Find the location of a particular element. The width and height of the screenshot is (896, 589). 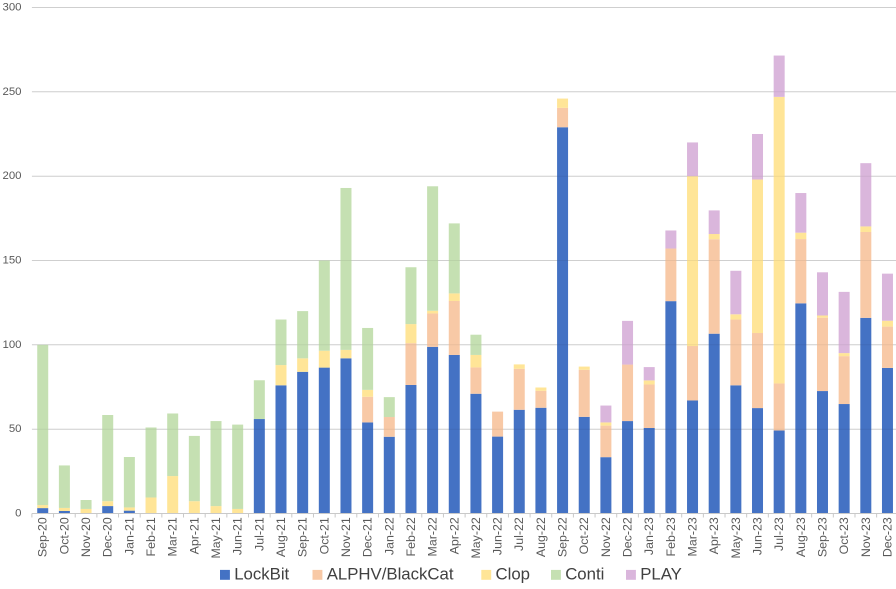

svg-text: Conti is located at coordinates (584, 573).